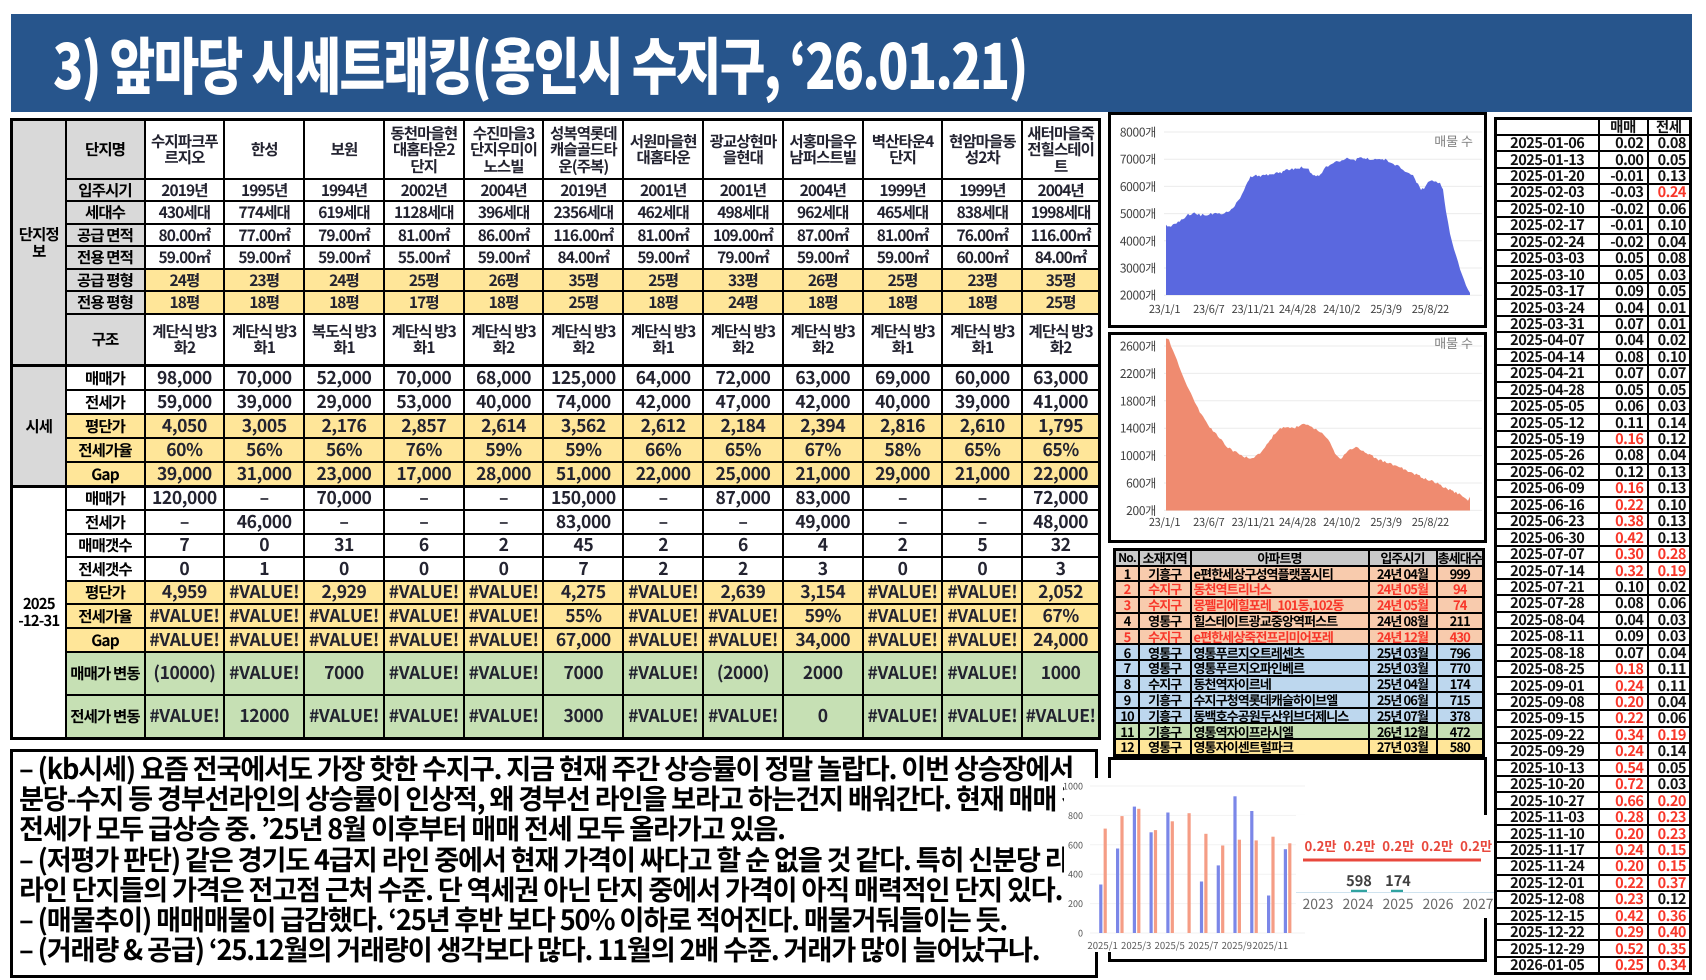  What do you see at coordinates (1357, 904) in the screenshot?
I see `svg-text: 2024` at bounding box center [1357, 904].